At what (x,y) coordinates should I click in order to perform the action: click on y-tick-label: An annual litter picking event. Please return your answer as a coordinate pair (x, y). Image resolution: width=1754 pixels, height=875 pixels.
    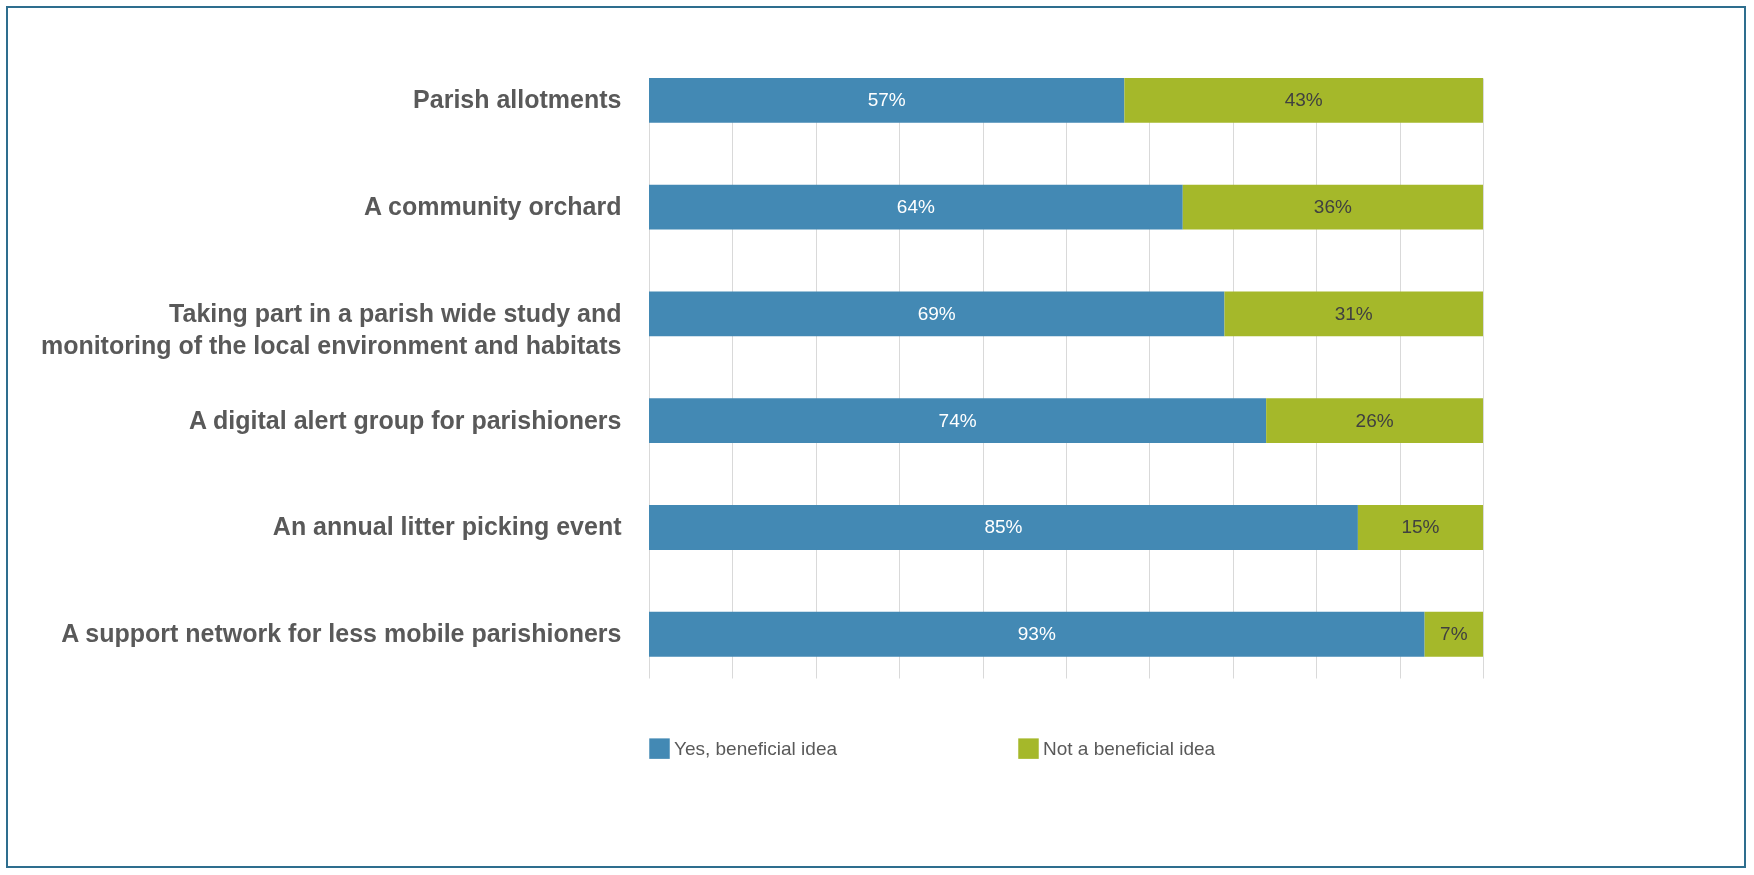
    Looking at the image, I should click on (447, 526).